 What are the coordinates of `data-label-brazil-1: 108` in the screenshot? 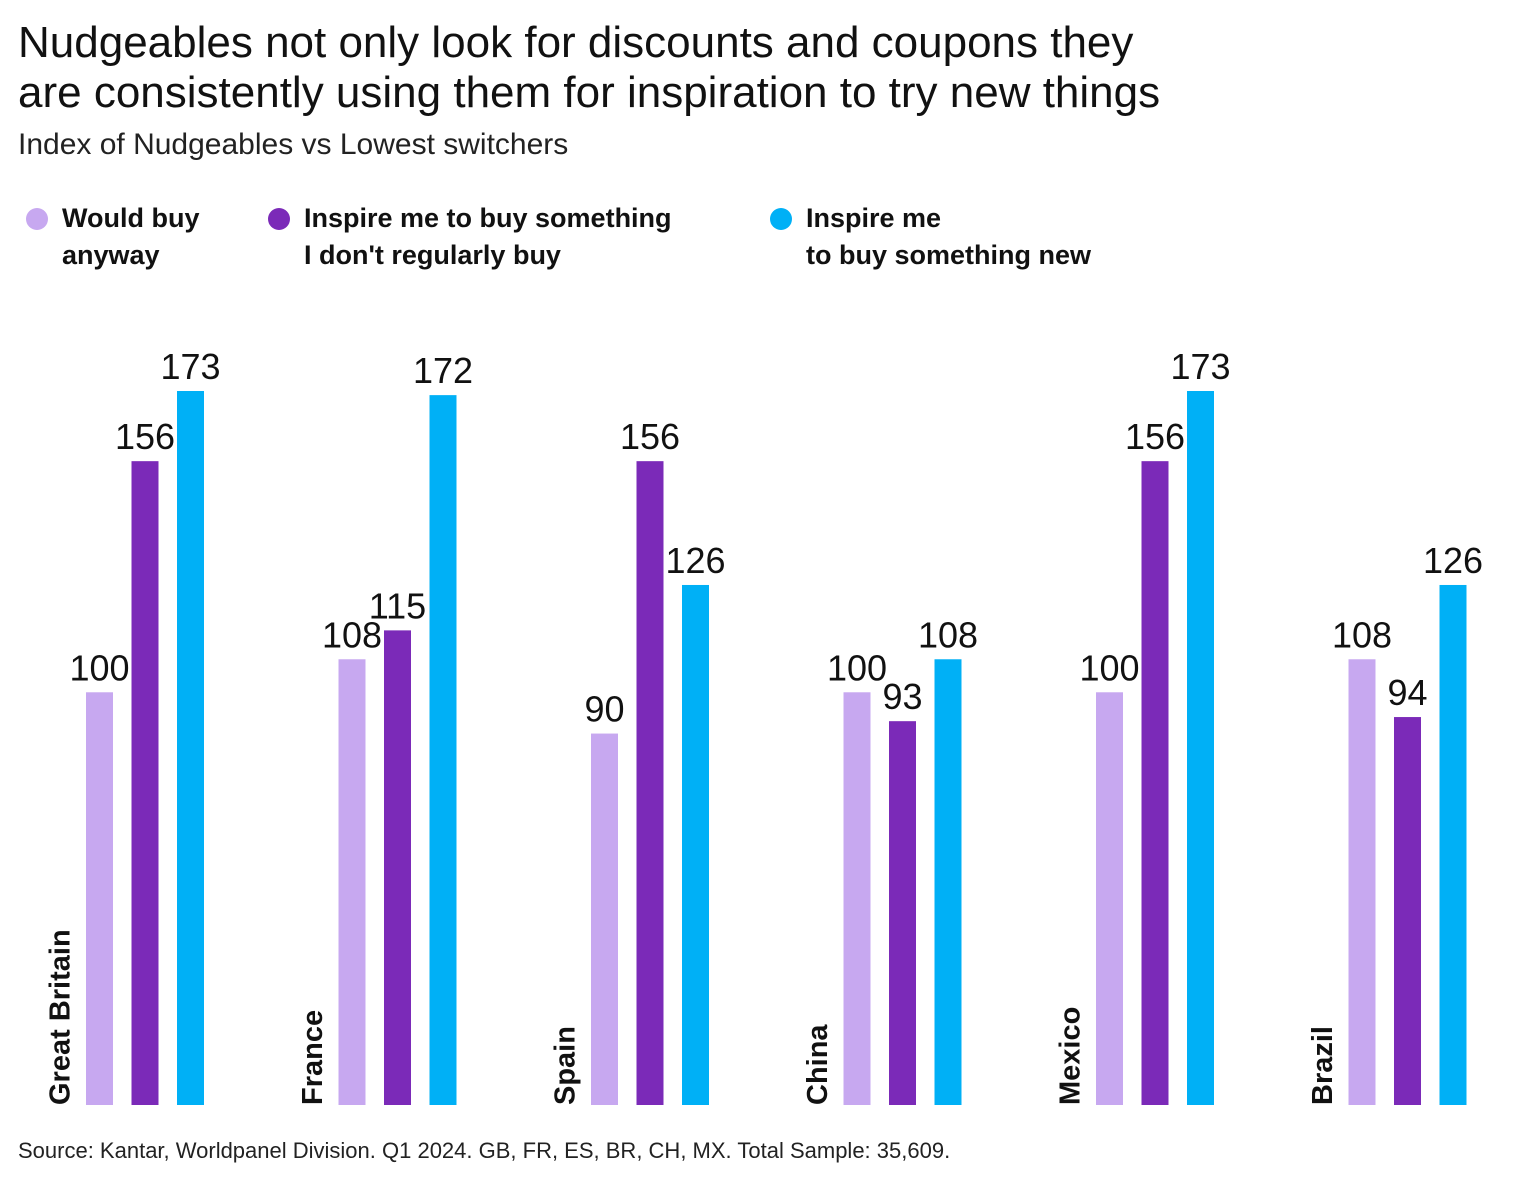 It's located at (1362, 634).